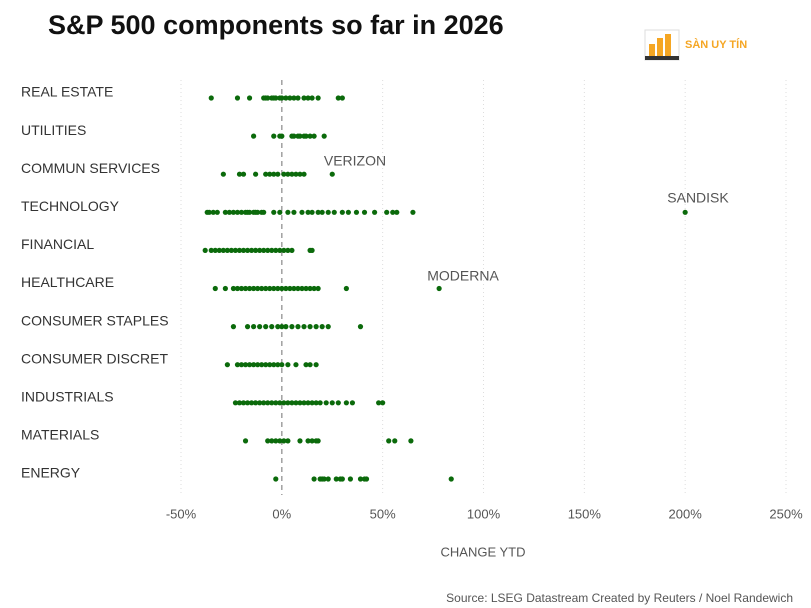  What do you see at coordinates (95, 320) in the screenshot?
I see `category-label: CONSUMER STAPLES` at bounding box center [95, 320].